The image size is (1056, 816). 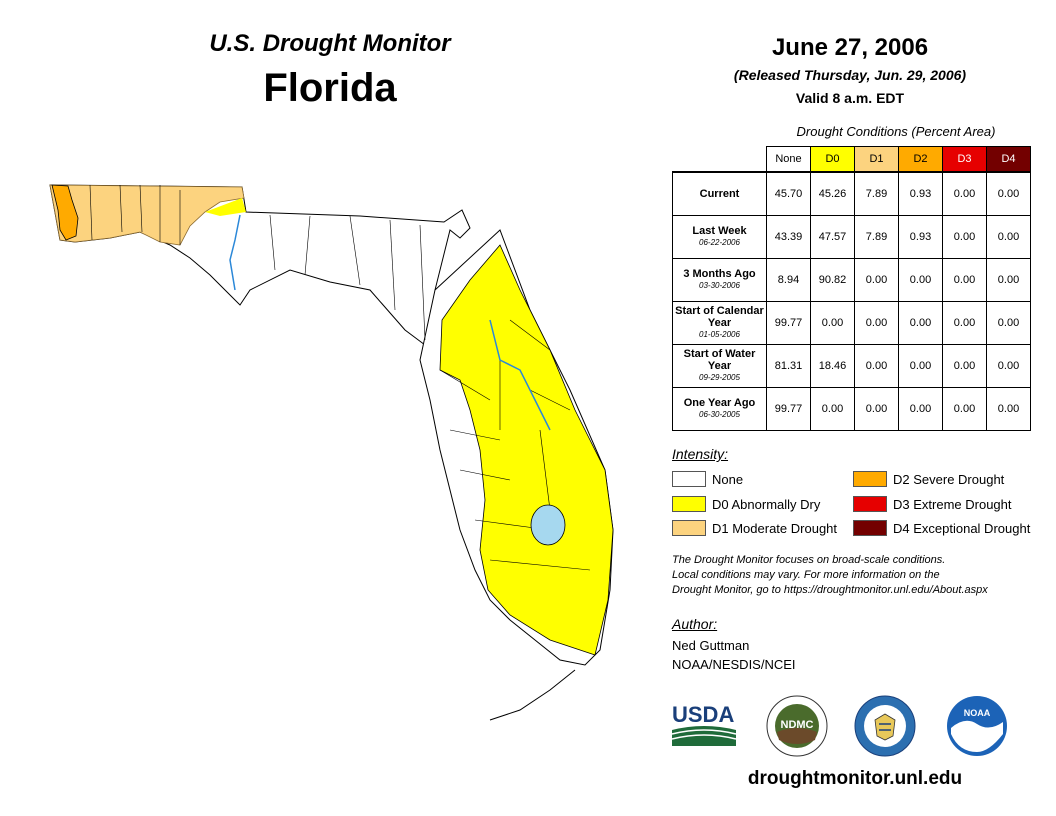 I want to click on row-label: Start of Water Year 09-29-2005, so click(x=719, y=366).